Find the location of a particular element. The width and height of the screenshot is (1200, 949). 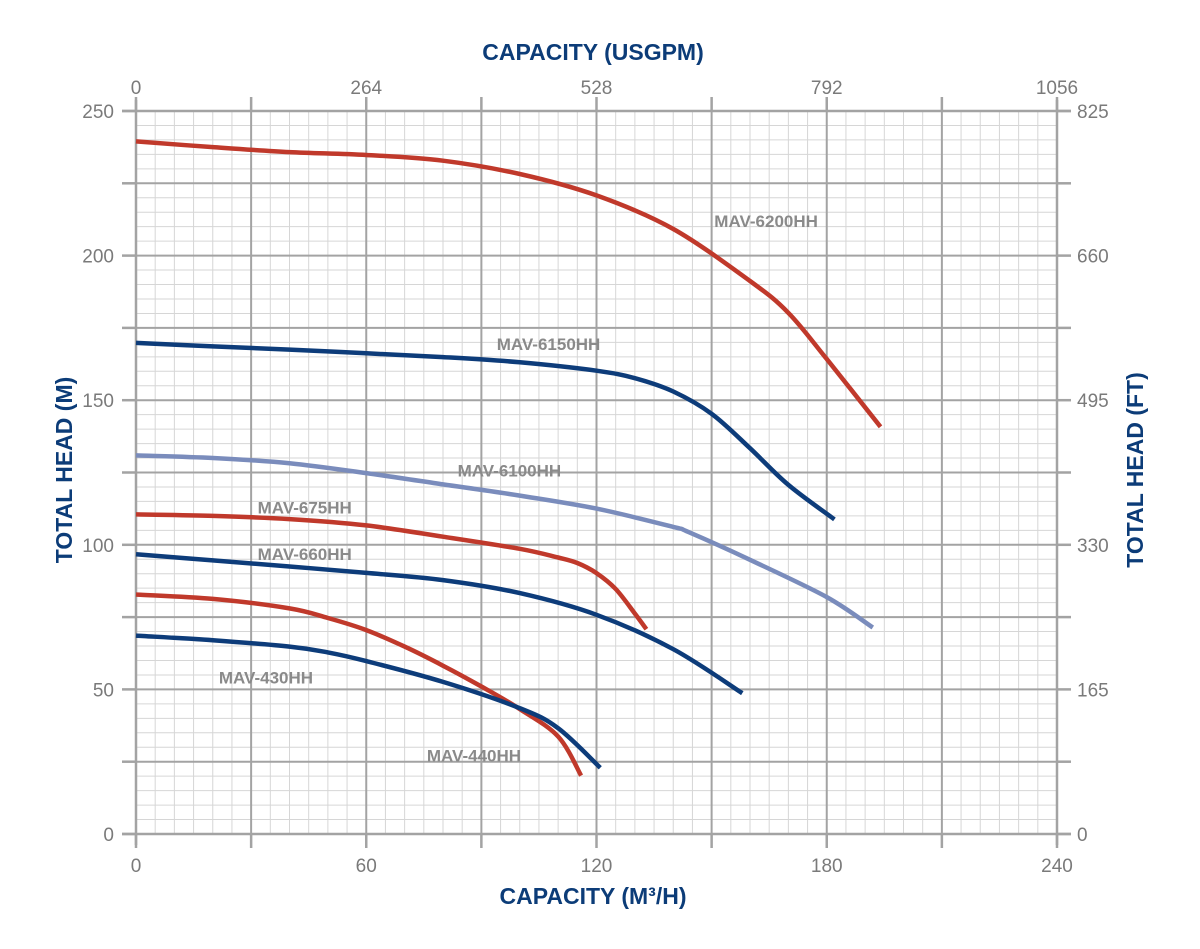

series-line-mav-6150hh is located at coordinates (485, 431).